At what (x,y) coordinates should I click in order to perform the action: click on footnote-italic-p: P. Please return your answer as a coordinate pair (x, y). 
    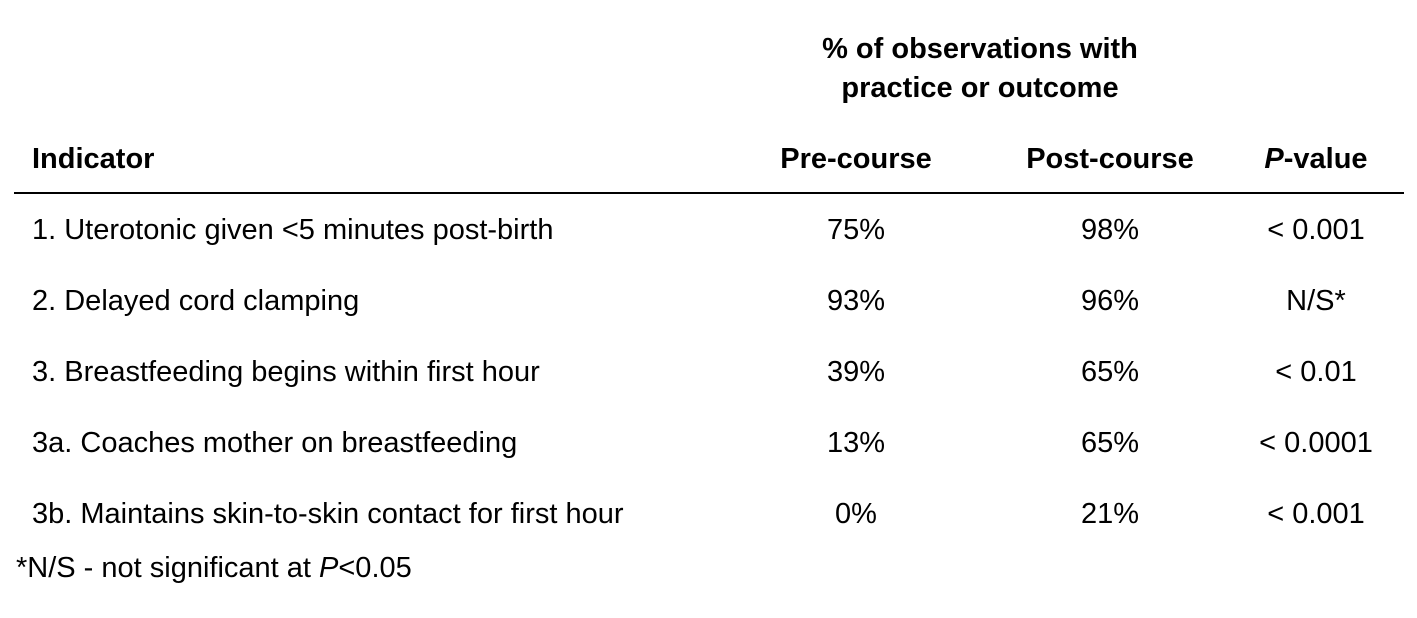
    Looking at the image, I should click on (329, 568).